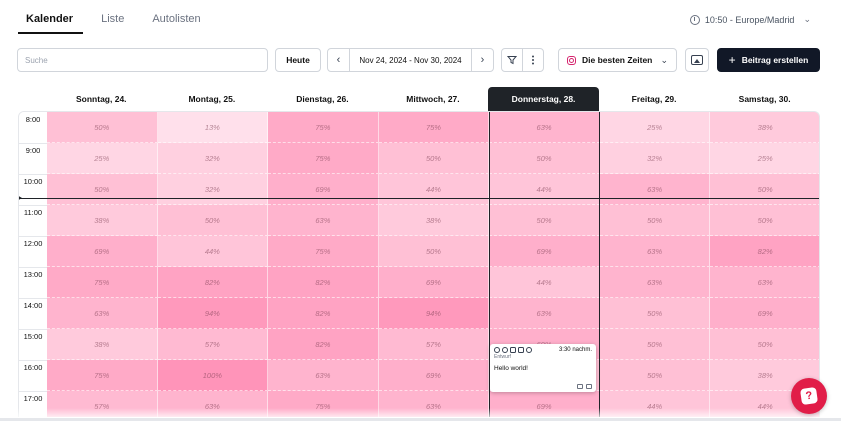 The height and width of the screenshot is (438, 841). I want to click on prev-week-button: ‹, so click(339, 60).